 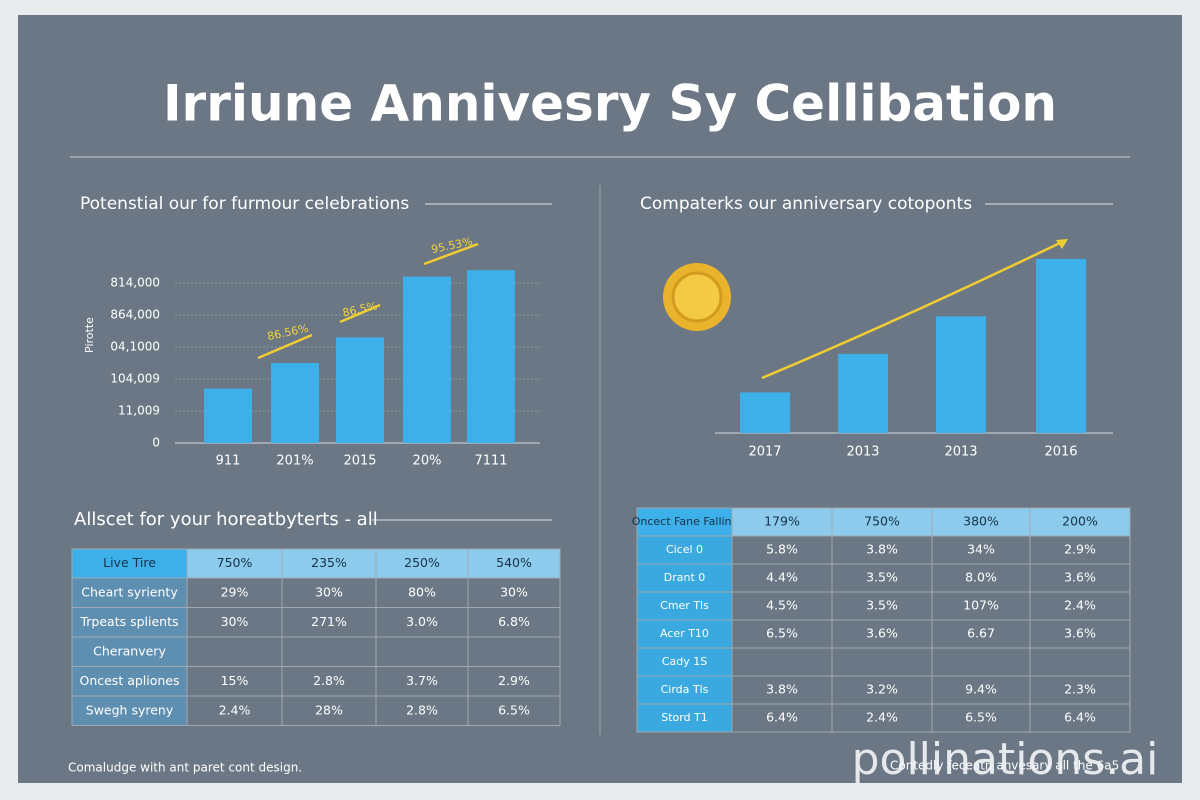 What do you see at coordinates (981, 521) in the screenshot?
I see `header-text: 380%` at bounding box center [981, 521].